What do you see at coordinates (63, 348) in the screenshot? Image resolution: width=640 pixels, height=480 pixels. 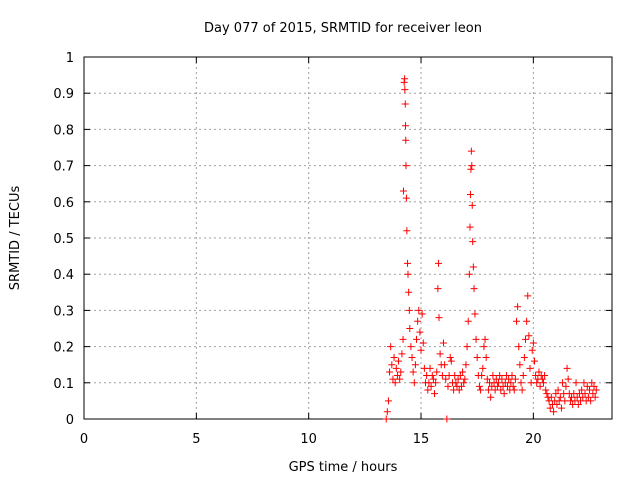 I see `y-tick-label: 0.2` at bounding box center [63, 348].